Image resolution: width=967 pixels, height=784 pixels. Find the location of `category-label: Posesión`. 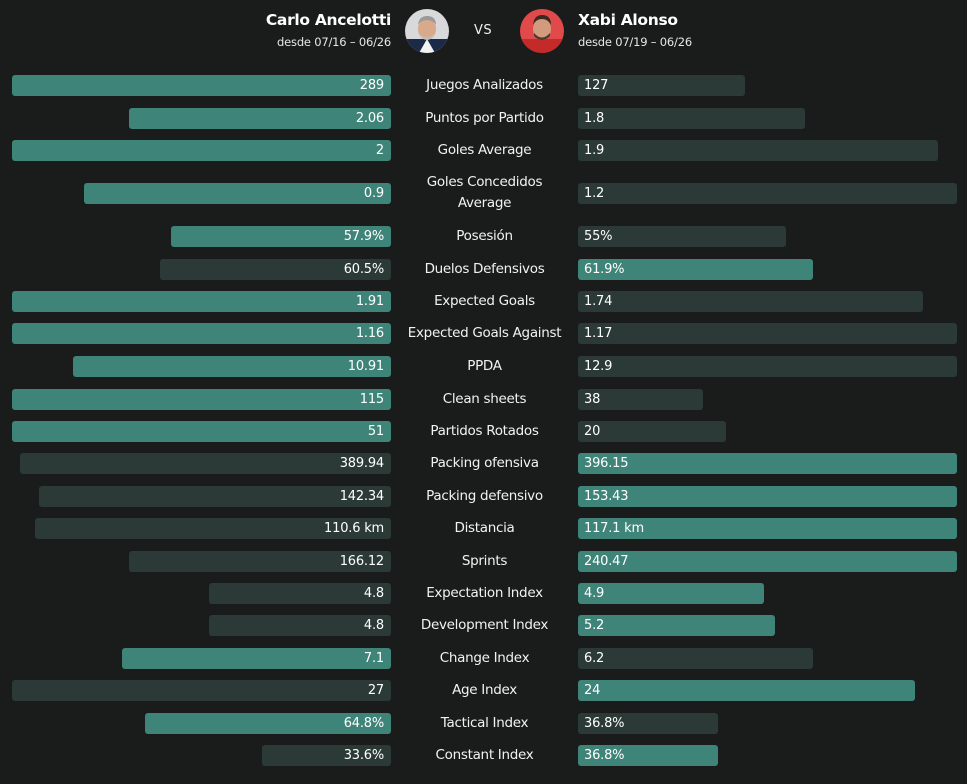

category-label: Posesión is located at coordinates (484, 236).